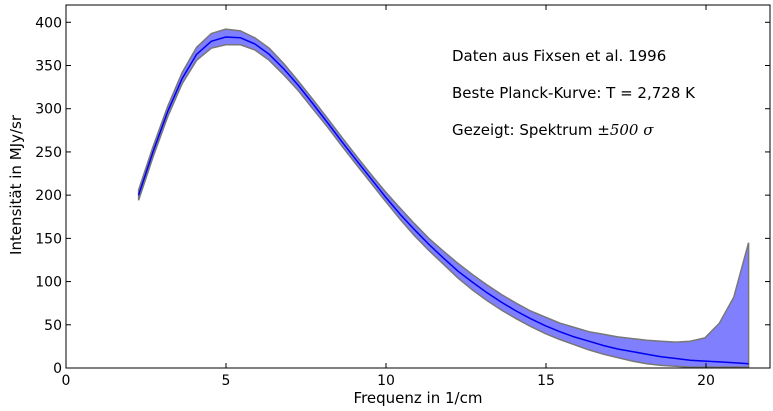  Describe the element at coordinates (48, 283) in the screenshot. I see `y-tick-label: 100` at that location.